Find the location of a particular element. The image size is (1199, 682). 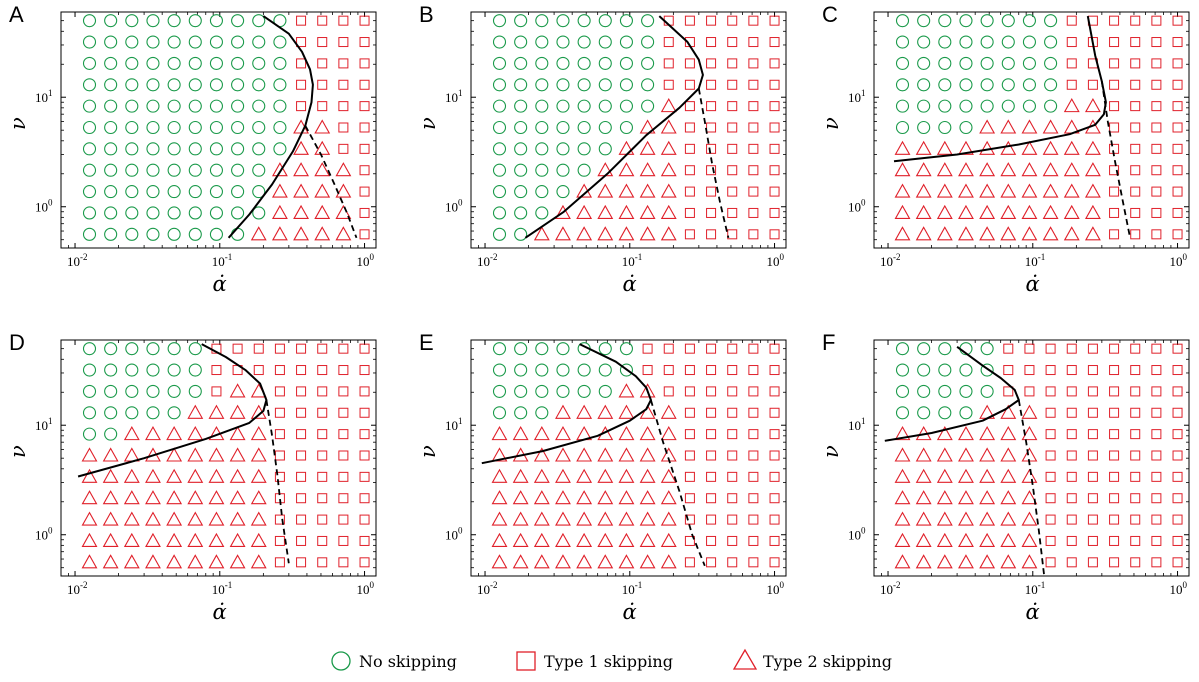

panel-c: C10-2 10-1 100100101α̇ν is located at coordinates (1004, 149).